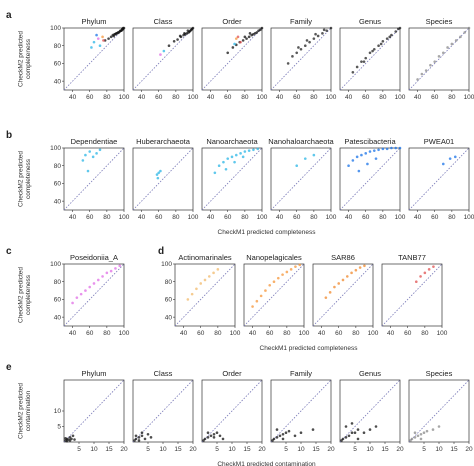 The width and height of the screenshot is (474, 466). What do you see at coordinates (9, 15) in the screenshot?
I see `panel-label-a: a` at bounding box center [9, 15].